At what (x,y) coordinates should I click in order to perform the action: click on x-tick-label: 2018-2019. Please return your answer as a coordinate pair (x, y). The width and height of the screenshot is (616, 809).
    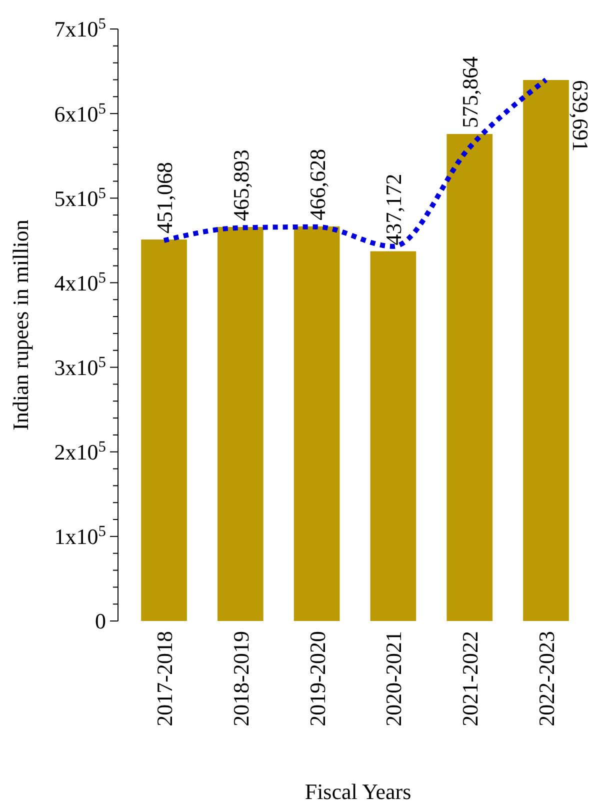
    Looking at the image, I should click on (241, 678).